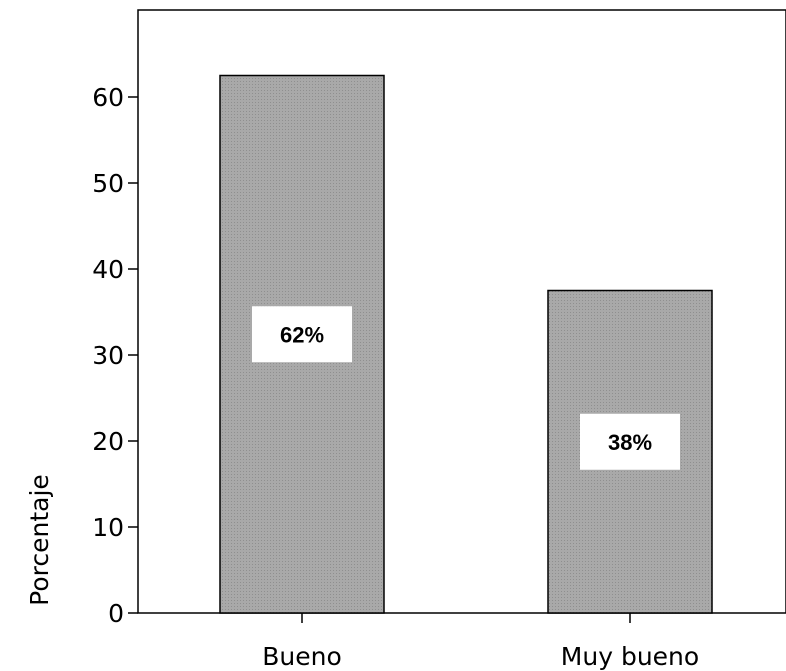  What do you see at coordinates (108, 269) in the screenshot?
I see `y-tick-label: 40` at bounding box center [108, 269].